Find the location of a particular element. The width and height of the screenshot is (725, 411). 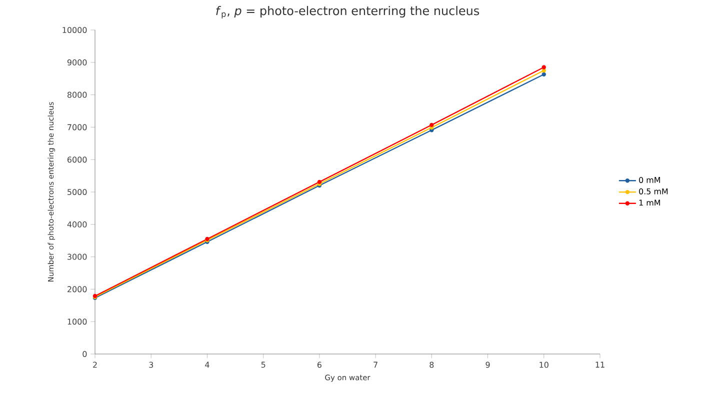

chart-title: f$_{p}$, p = photo-electron enterring the nucleus is located at coordinates (348, 12).